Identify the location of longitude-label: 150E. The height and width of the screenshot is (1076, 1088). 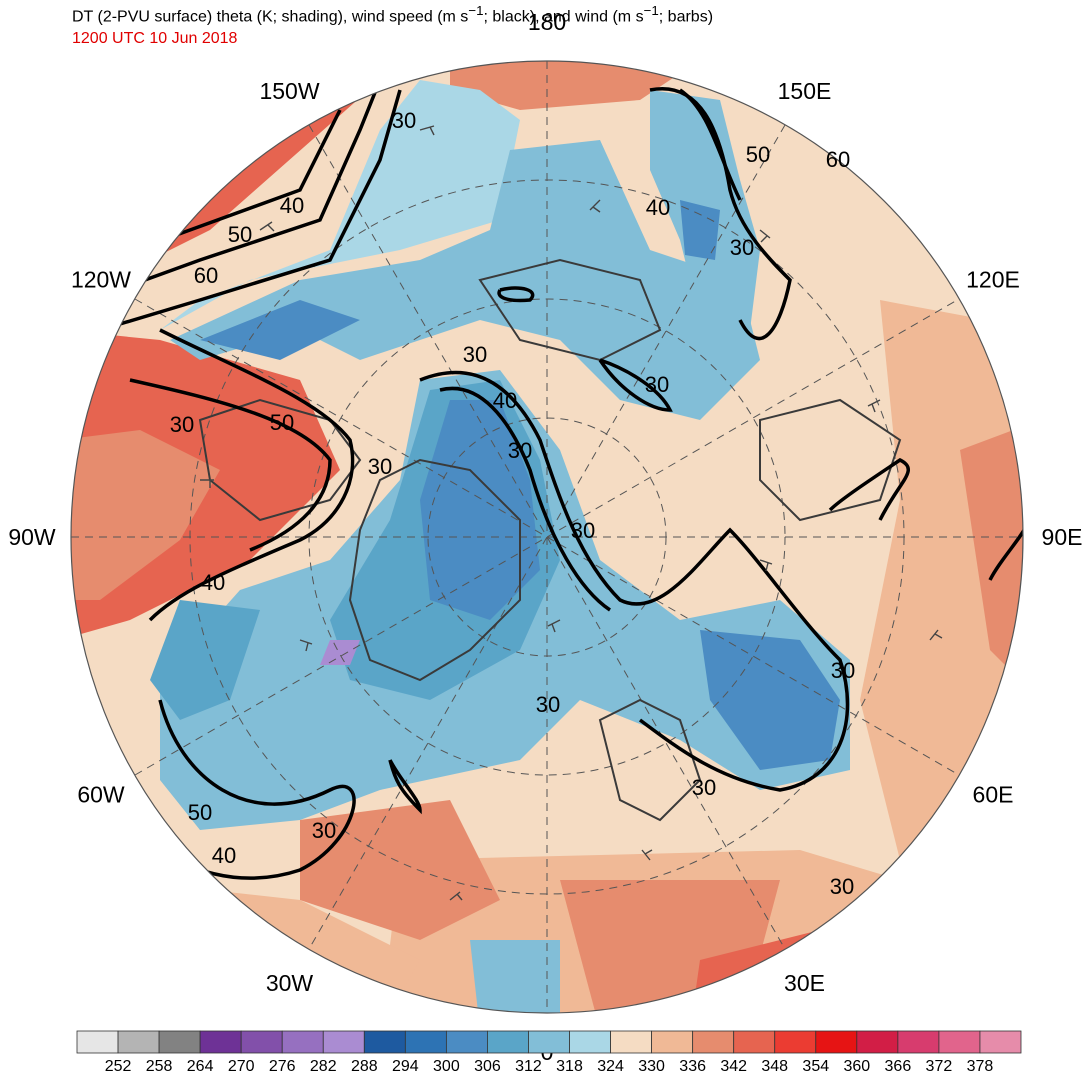
(805, 91).